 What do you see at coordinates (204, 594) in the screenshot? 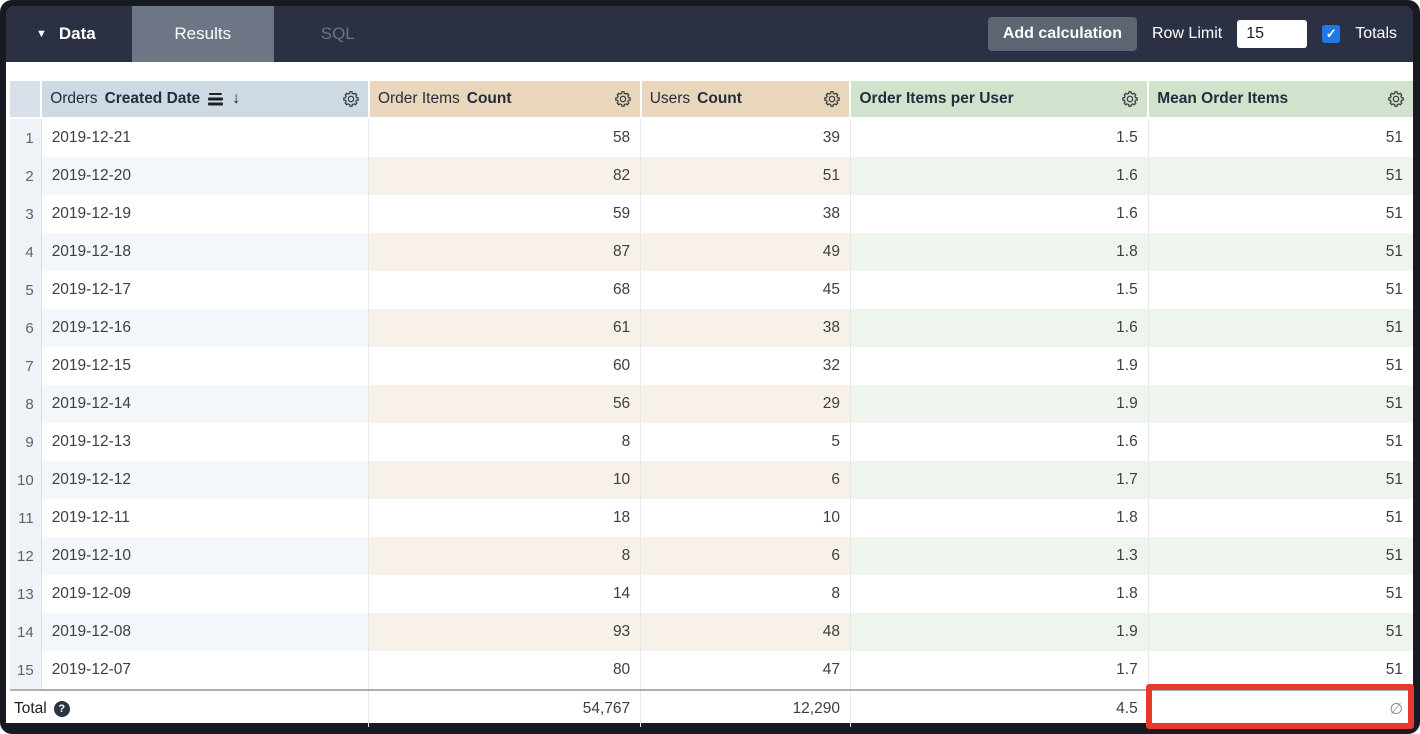
I see `date-cell: 2019-12-09` at bounding box center [204, 594].